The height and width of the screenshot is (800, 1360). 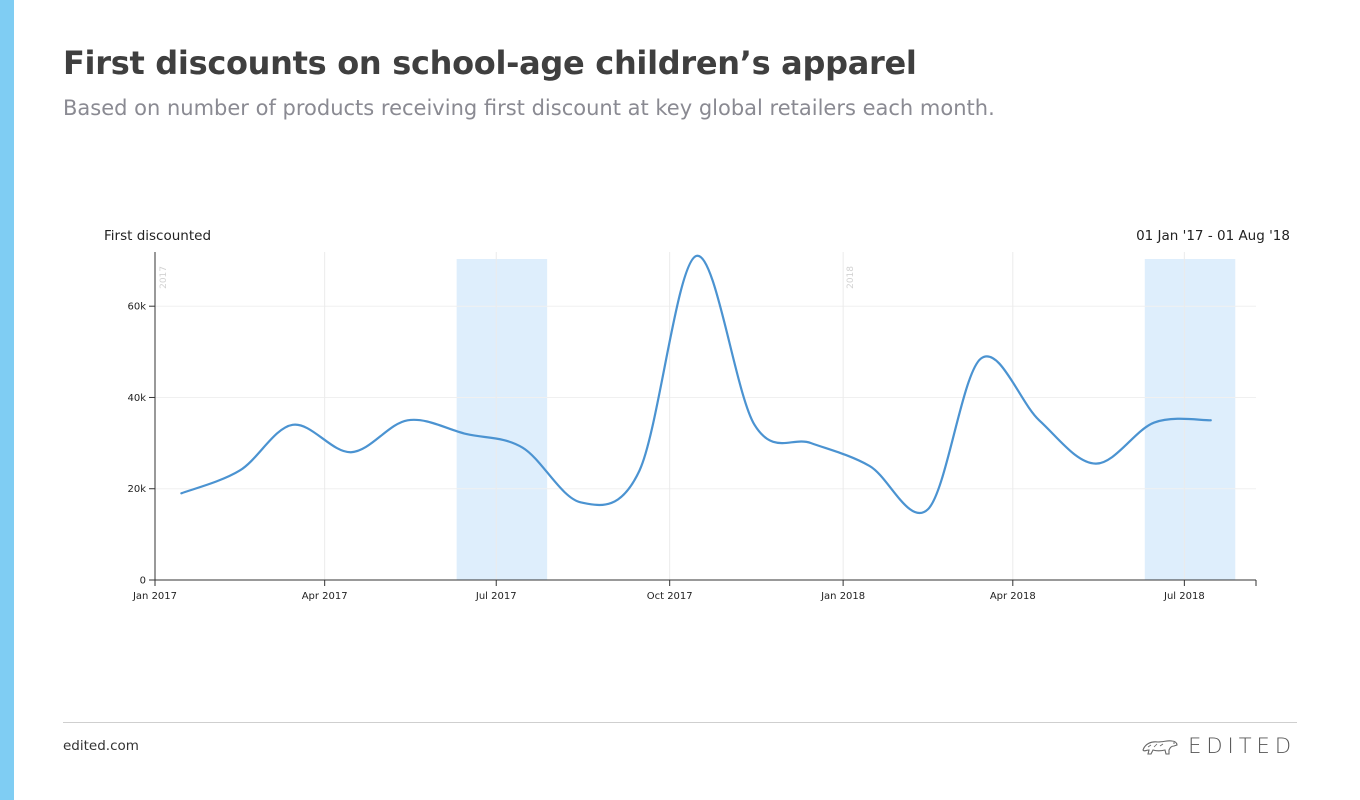 I want to click on brand-name: EDITED, so click(x=1242, y=746).